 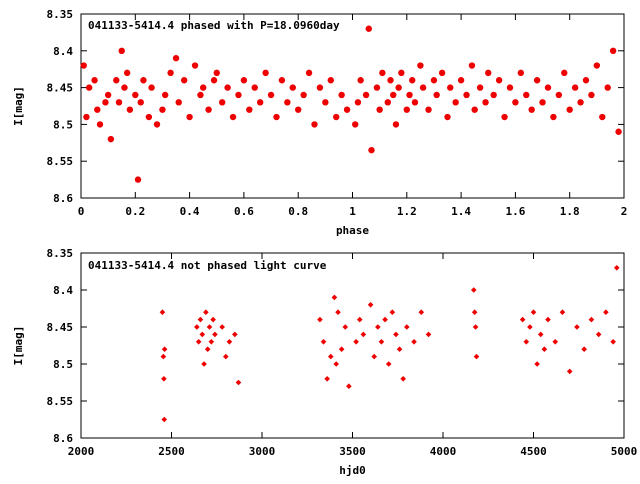 What do you see at coordinates (624, 451) in the screenshot?
I see `unphased-x-tick-label: 5000` at bounding box center [624, 451].